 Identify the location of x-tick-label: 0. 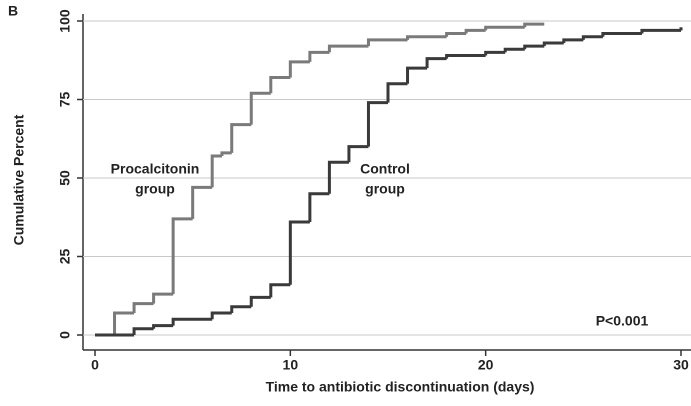
(95, 365).